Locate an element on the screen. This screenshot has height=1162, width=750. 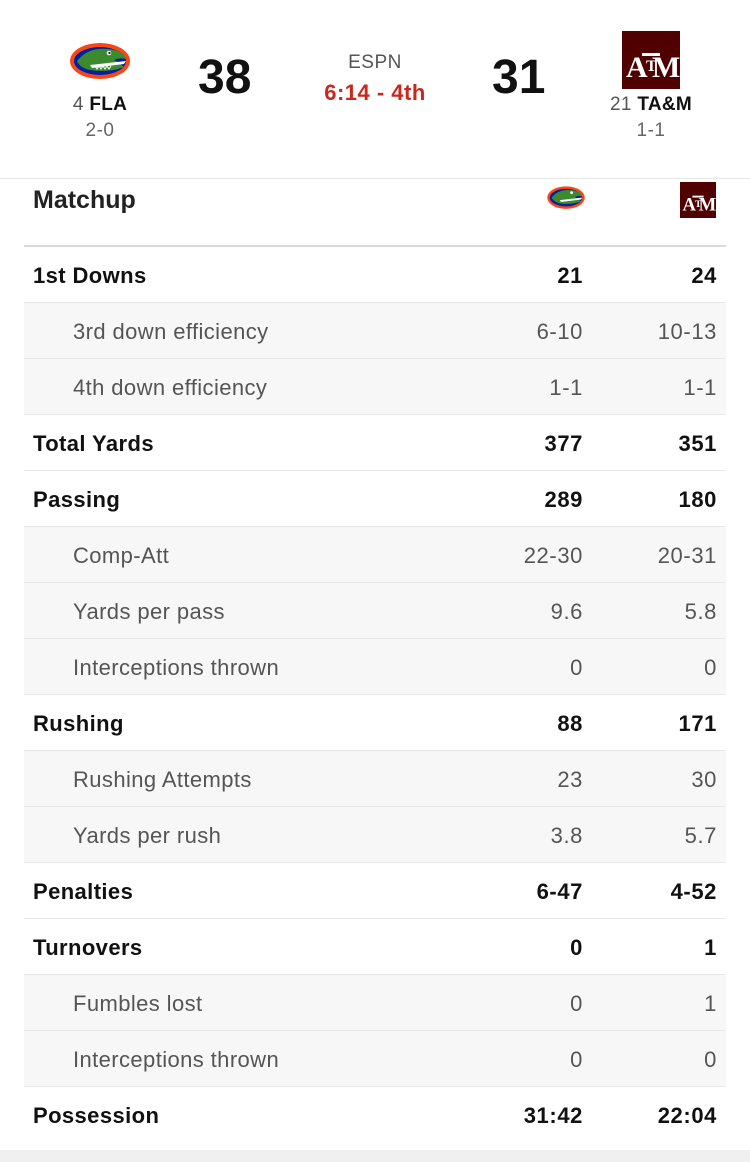
stat-home-value: 24 is located at coordinates (704, 275).